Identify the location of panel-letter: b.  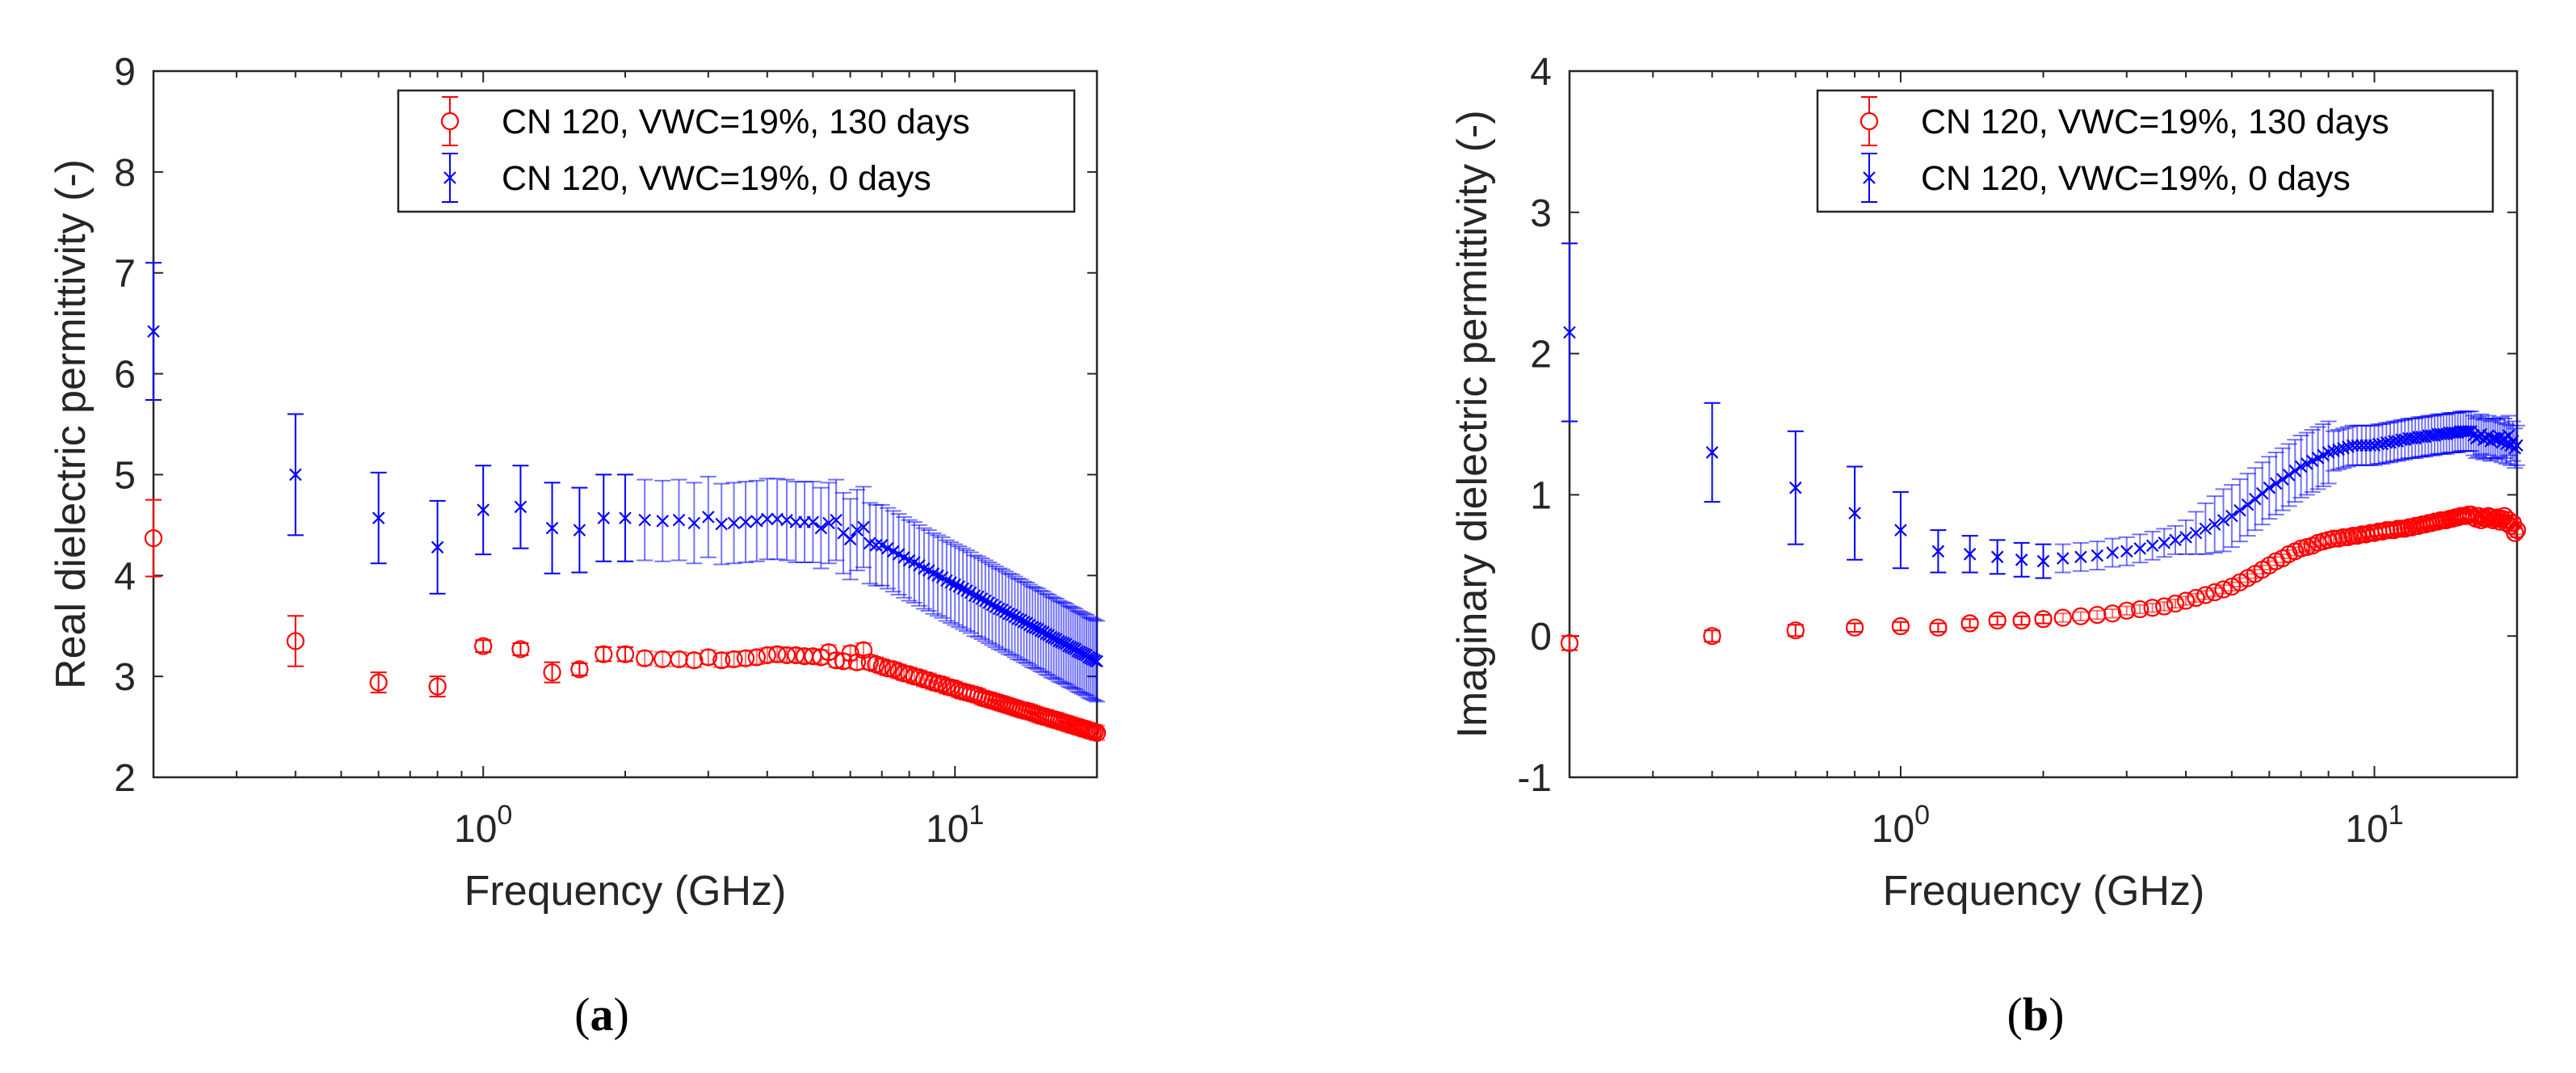
(2036, 1014).